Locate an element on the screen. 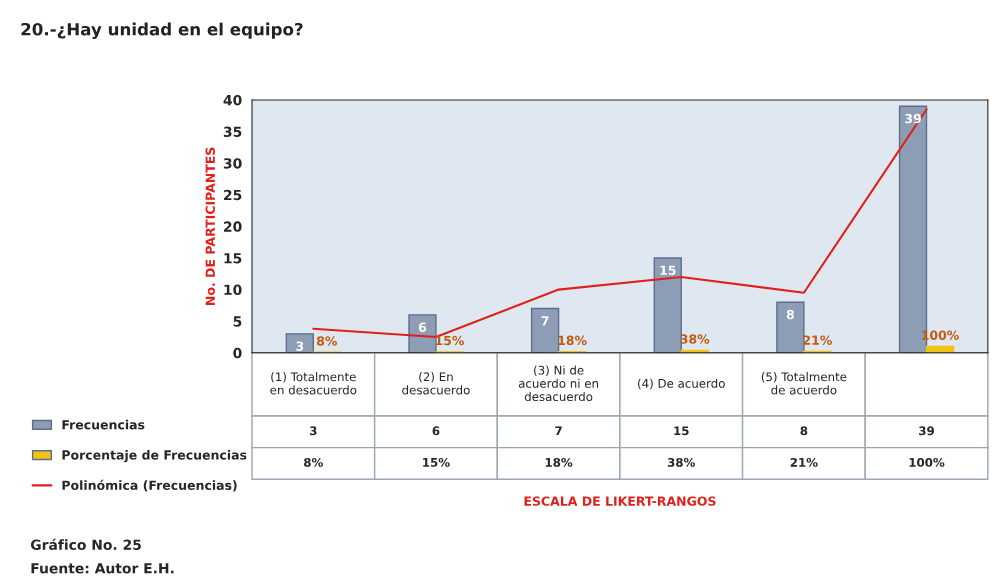 The width and height of the screenshot is (1008, 588). text: 15% is located at coordinates (450, 340).